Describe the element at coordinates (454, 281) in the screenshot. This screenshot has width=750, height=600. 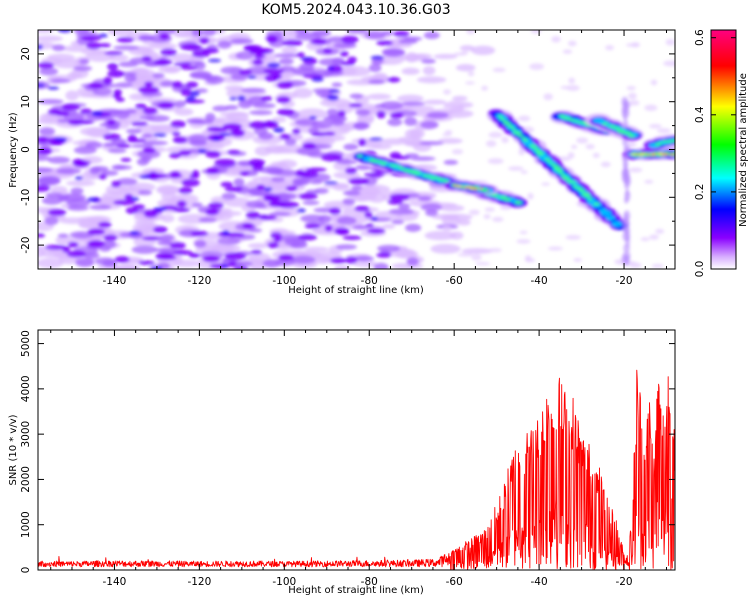
I see `x-tick-label: -60` at that location.